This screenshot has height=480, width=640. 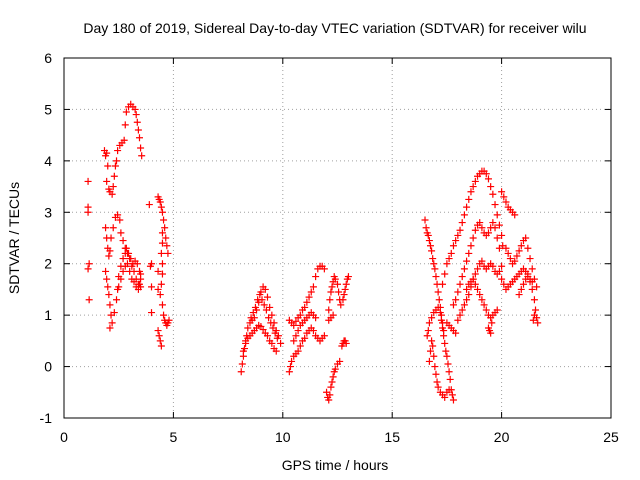 I want to click on y-tick-label: 3, so click(x=48, y=212).